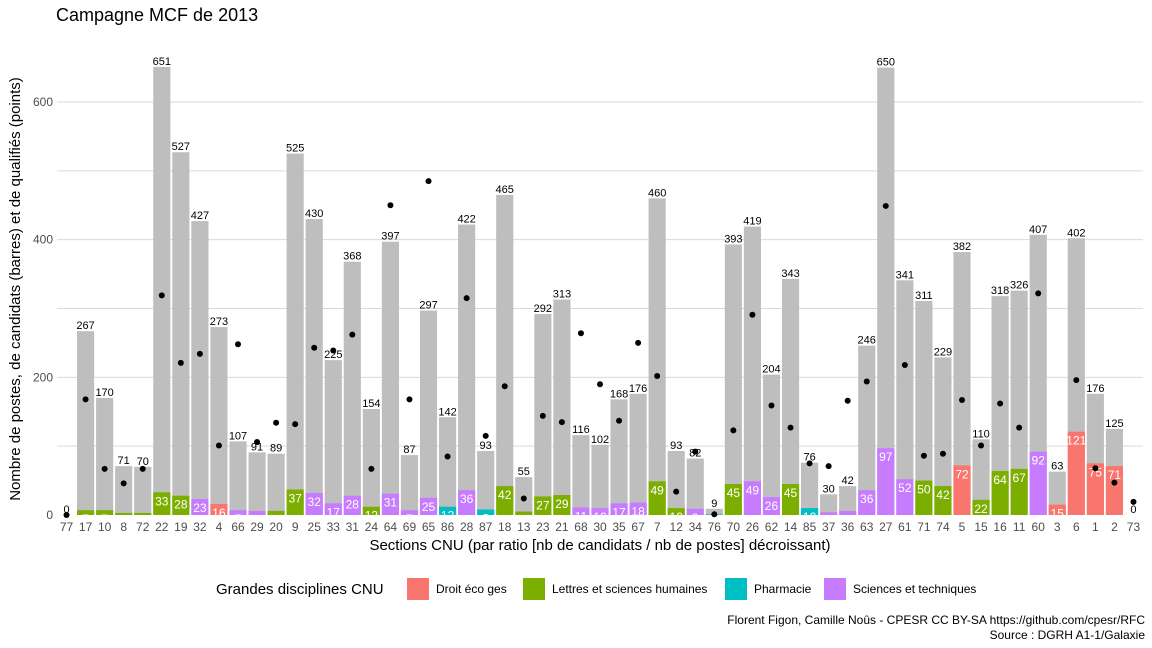 The width and height of the screenshot is (1152, 648). I want to click on x-tick-label: 7, so click(657, 527).